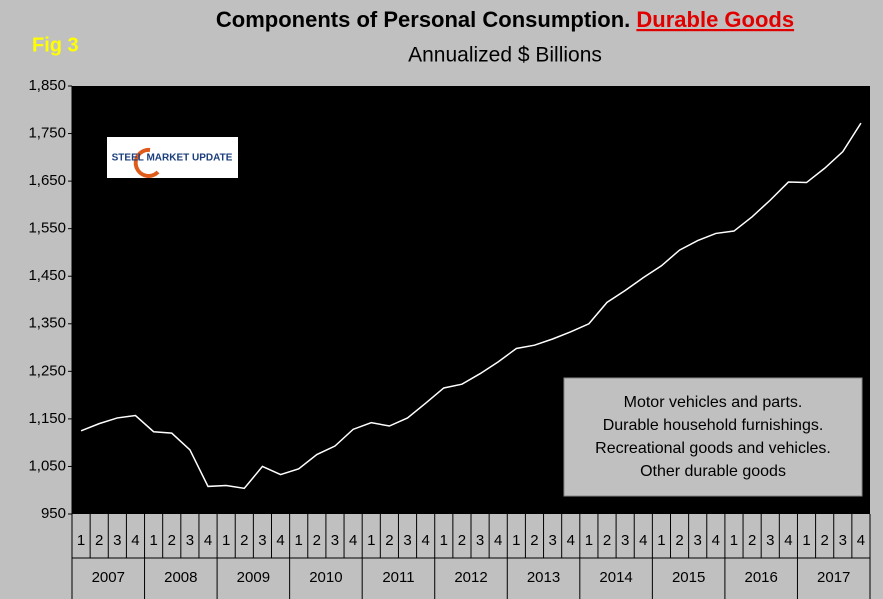  Describe the element at coordinates (398, 577) in the screenshot. I see `year-label: 2011` at that location.